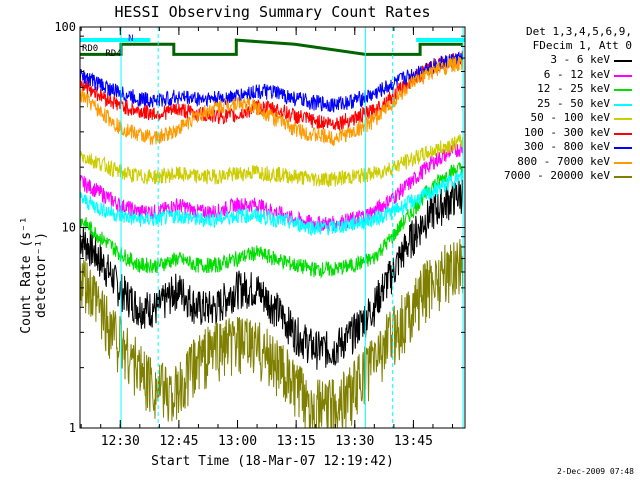 The width and height of the screenshot is (640, 480). Describe the element at coordinates (271, 82) in the screenshot. I see `series-line-300-800-kev` at that location.